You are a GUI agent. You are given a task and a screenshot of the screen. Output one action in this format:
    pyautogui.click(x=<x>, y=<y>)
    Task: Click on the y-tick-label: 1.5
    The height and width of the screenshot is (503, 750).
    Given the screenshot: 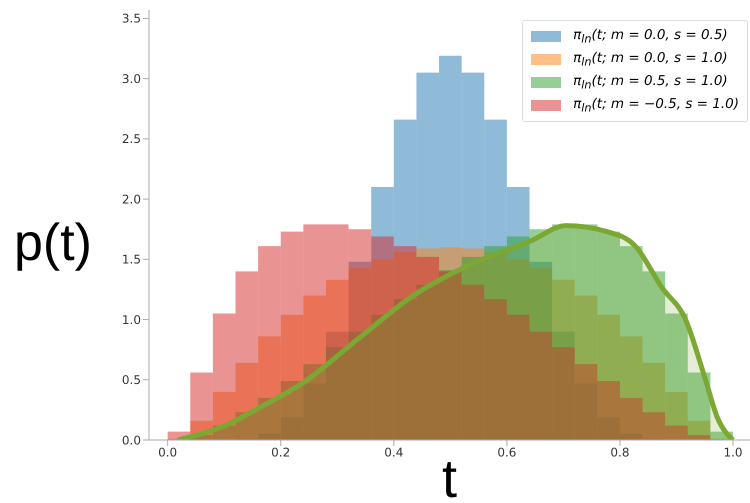 What is the action you would take?
    pyautogui.click(x=131, y=259)
    